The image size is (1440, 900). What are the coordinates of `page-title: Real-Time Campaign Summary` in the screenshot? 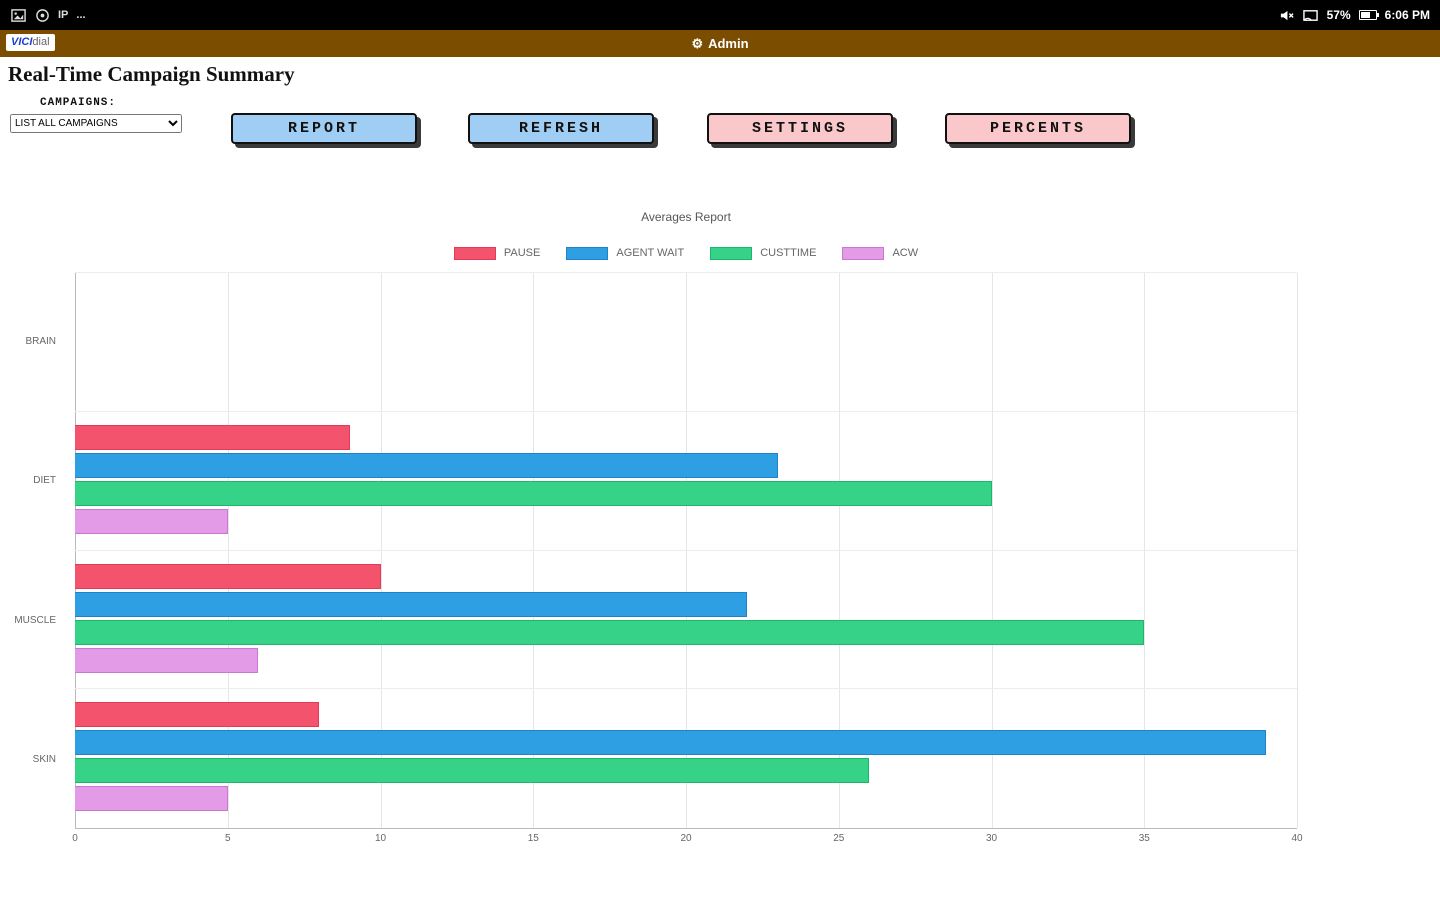 It's located at (151, 74).